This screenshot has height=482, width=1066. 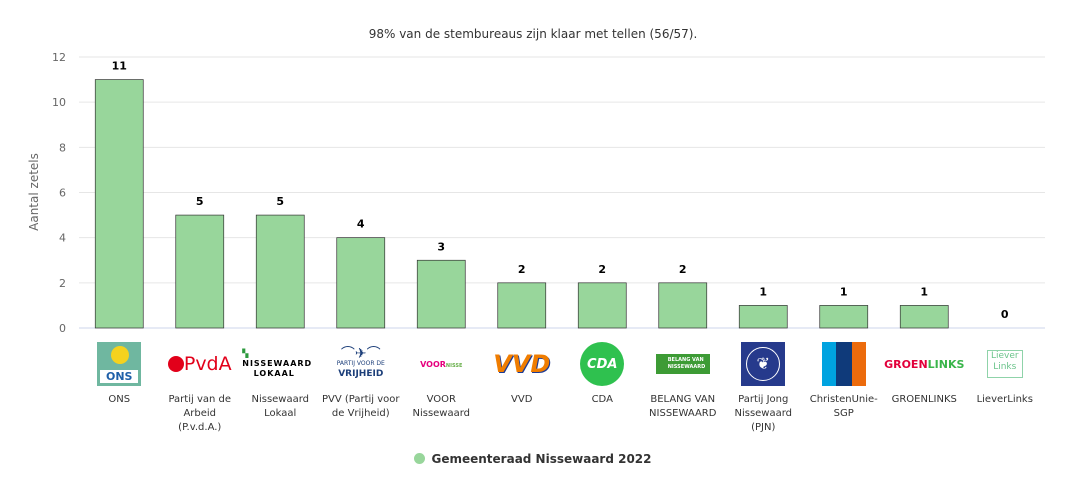 What do you see at coordinates (361, 407) in the screenshot?
I see `x-tick-label: PVV (Partij voor de Vrijheid)` at bounding box center [361, 407].